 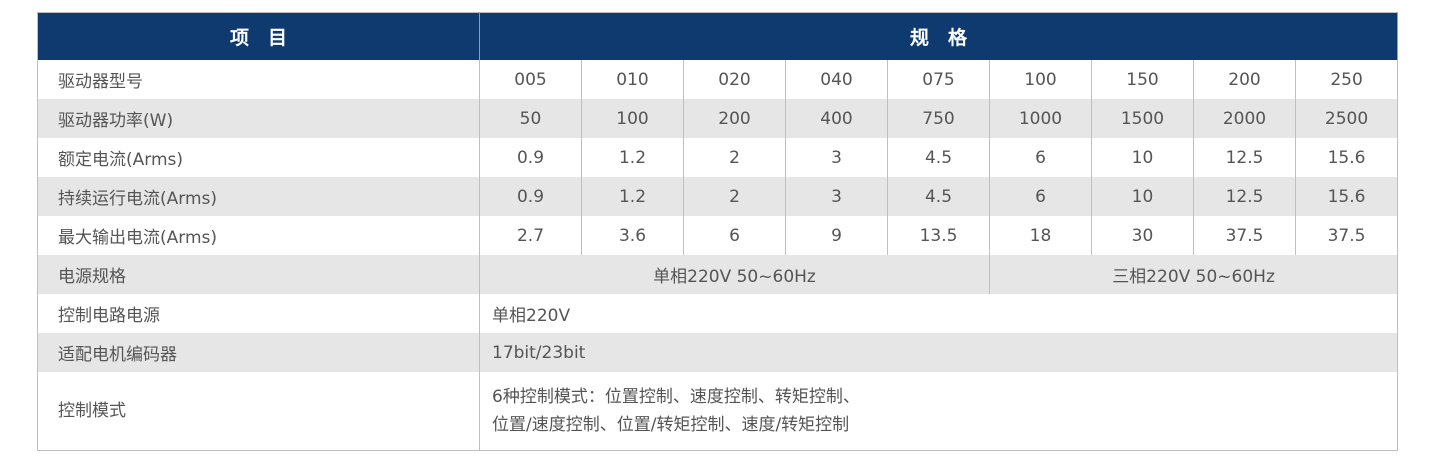 I want to click on table-row: 最大输出电流(Arms) 2.7 3.6 6 9 13.5 18 30 37.5 37.5, so click(x=718, y=235).